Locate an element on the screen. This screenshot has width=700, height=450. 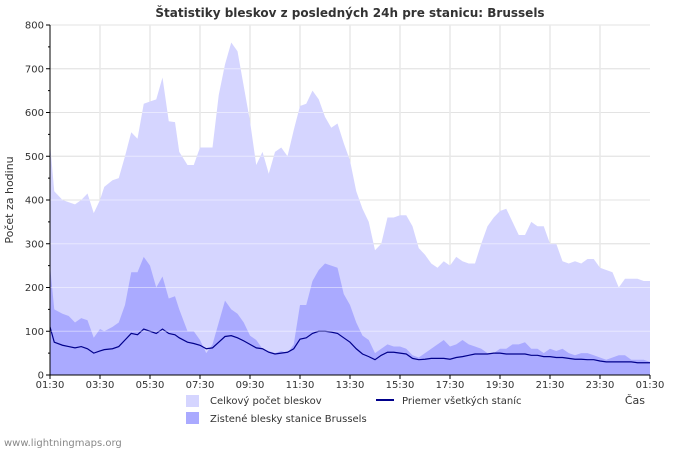
x-tick-label: 09:30 is located at coordinates (250, 385).